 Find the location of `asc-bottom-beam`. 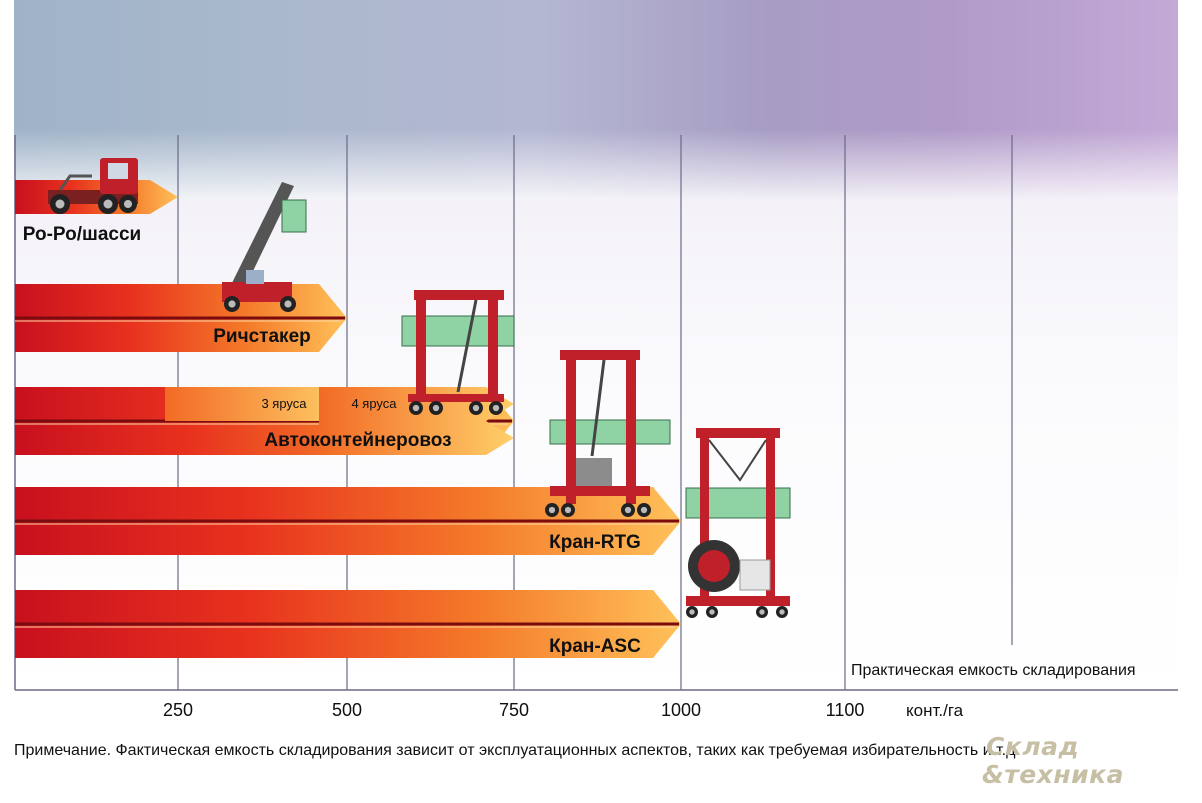

asc-bottom-beam is located at coordinates (738, 601).